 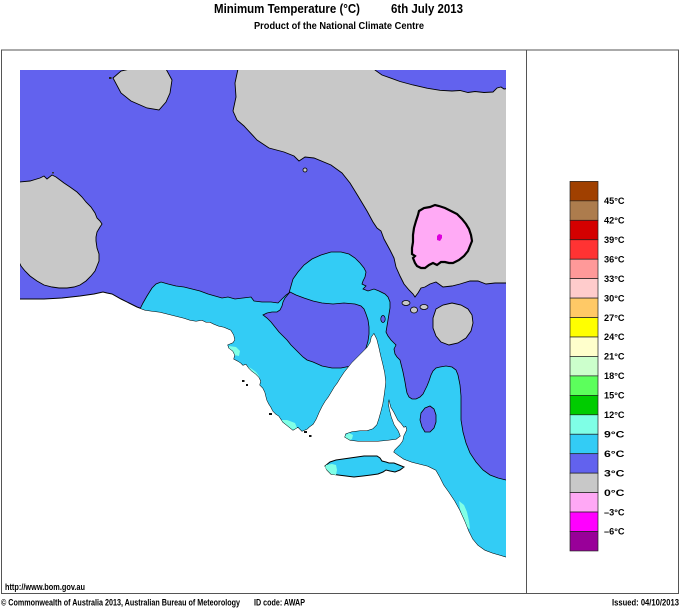 What do you see at coordinates (427, 9) in the screenshot?
I see `svg-text: 6th July 2013` at bounding box center [427, 9].